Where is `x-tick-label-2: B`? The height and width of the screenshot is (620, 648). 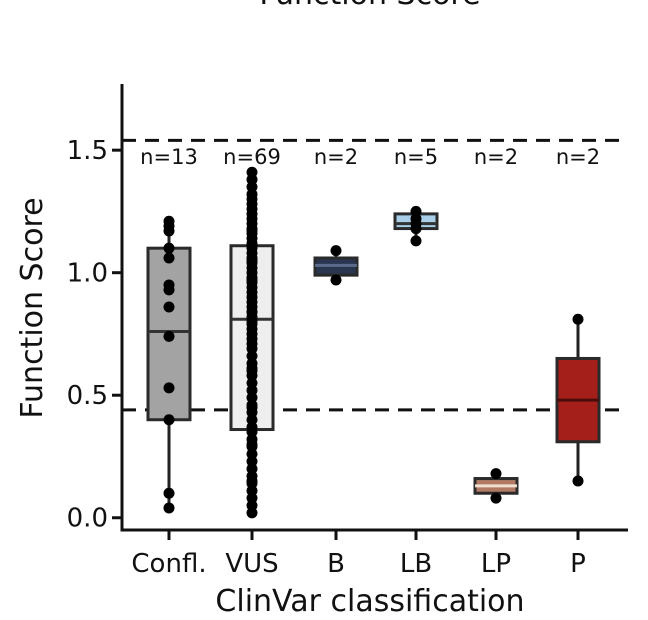 x-tick-label-2: B is located at coordinates (336, 564).